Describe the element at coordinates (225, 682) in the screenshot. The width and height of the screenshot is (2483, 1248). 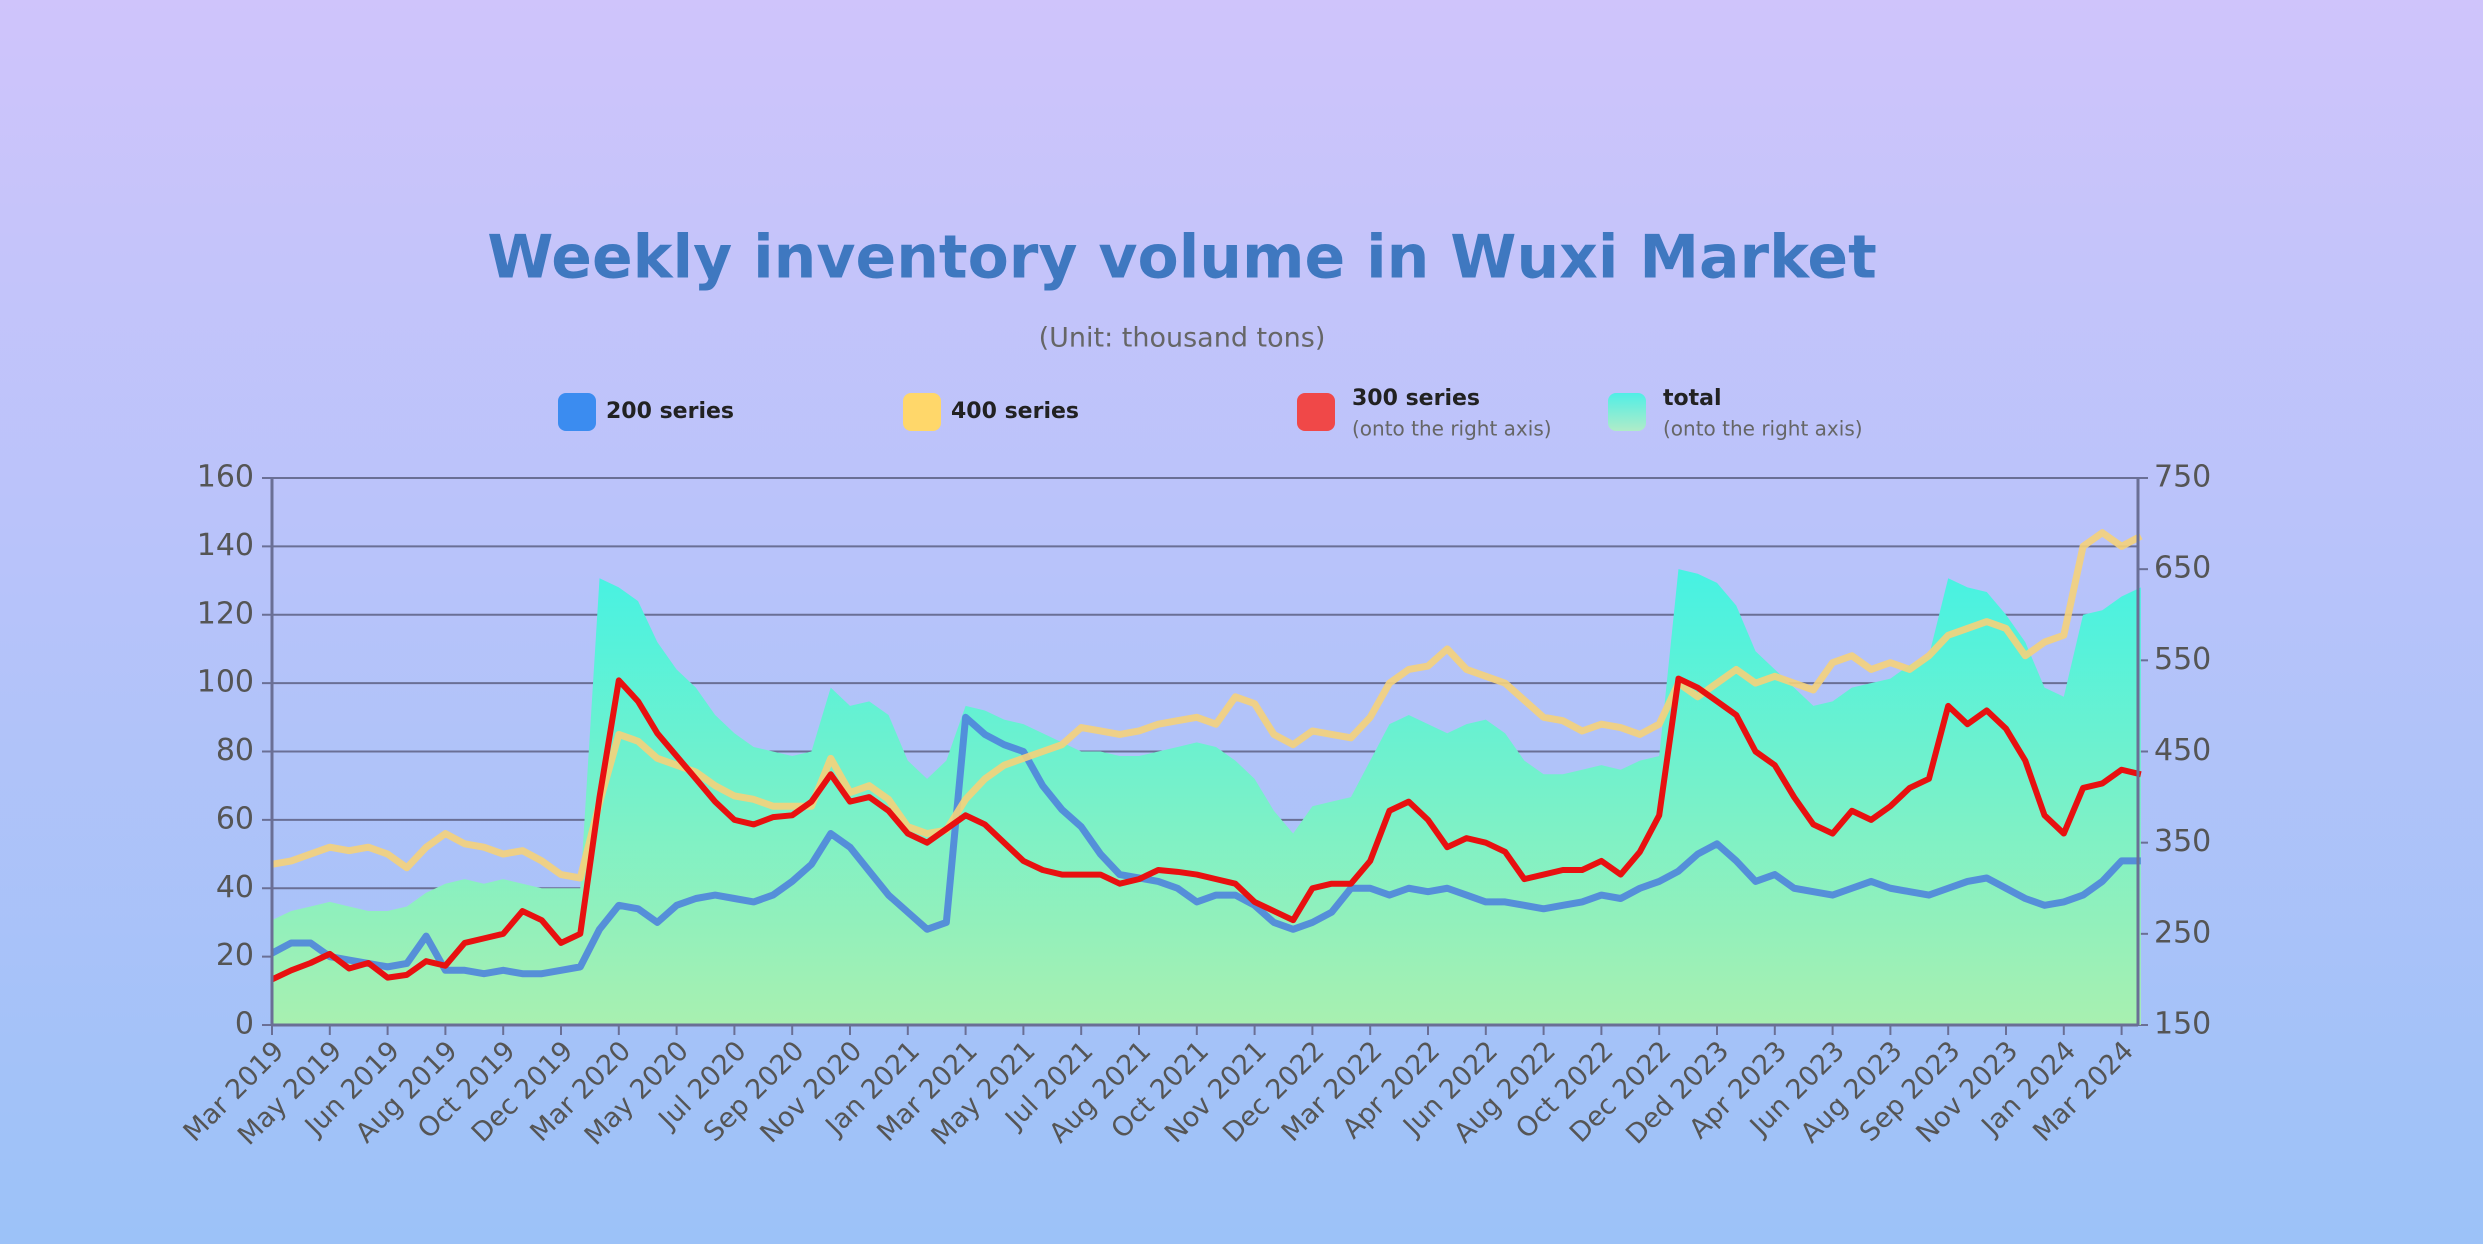
I see `y-tick-label: 100` at that location.